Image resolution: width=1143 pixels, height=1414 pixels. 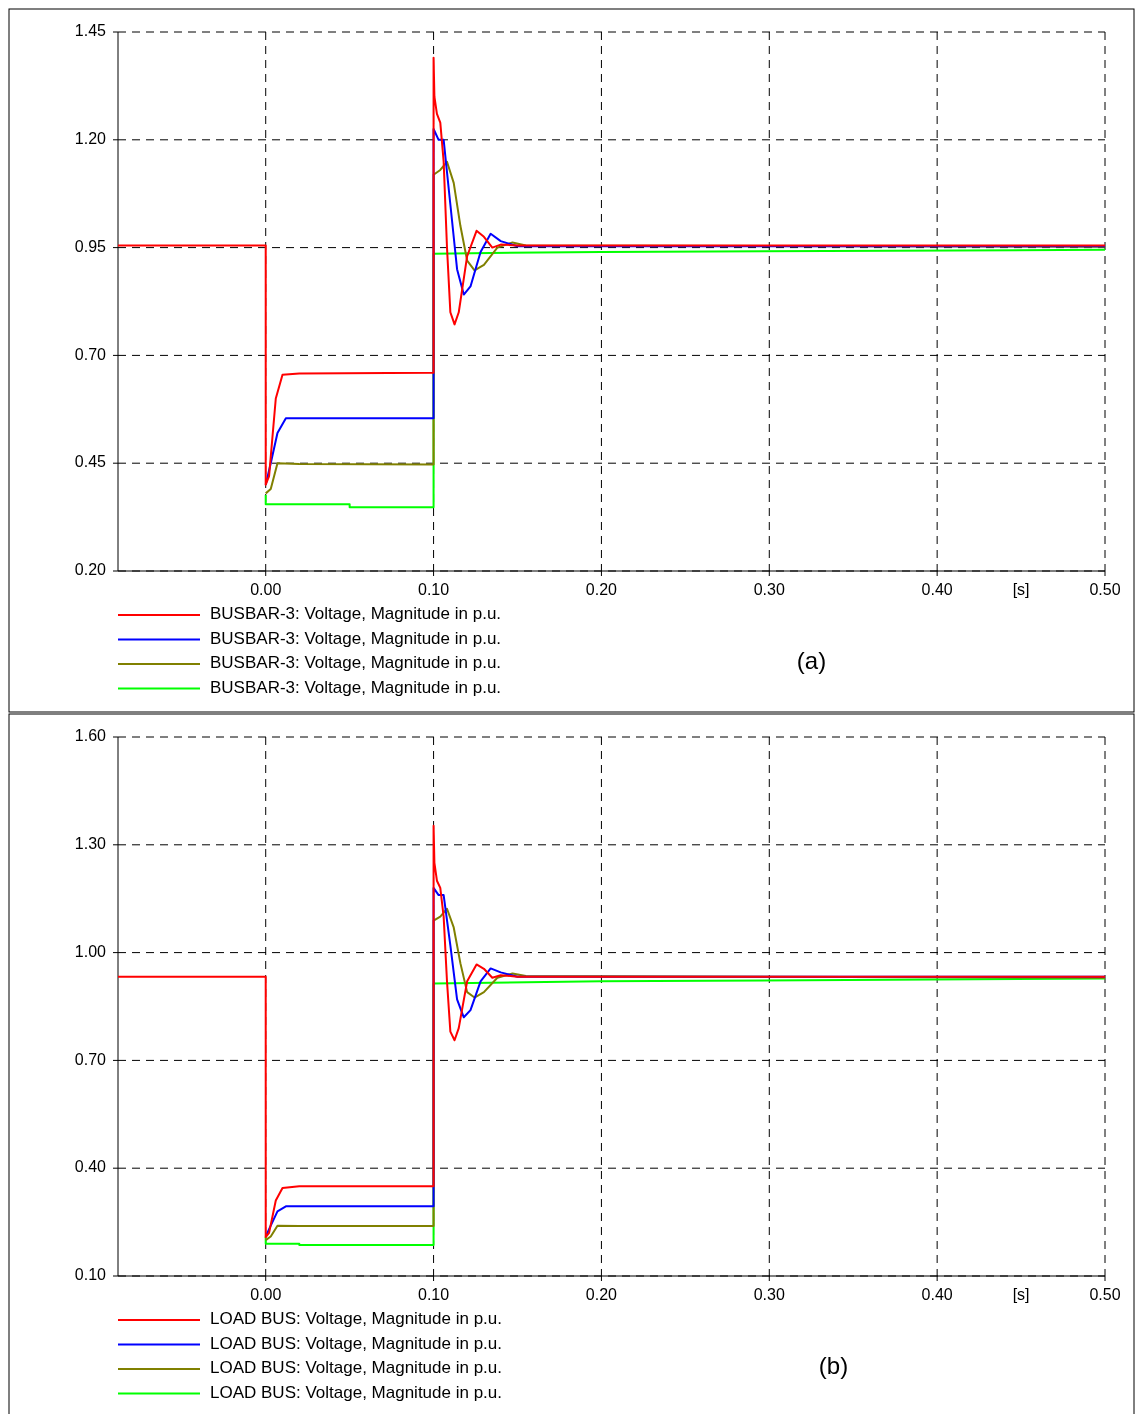 I want to click on y-tick-label: 1.30, so click(x=90, y=844).